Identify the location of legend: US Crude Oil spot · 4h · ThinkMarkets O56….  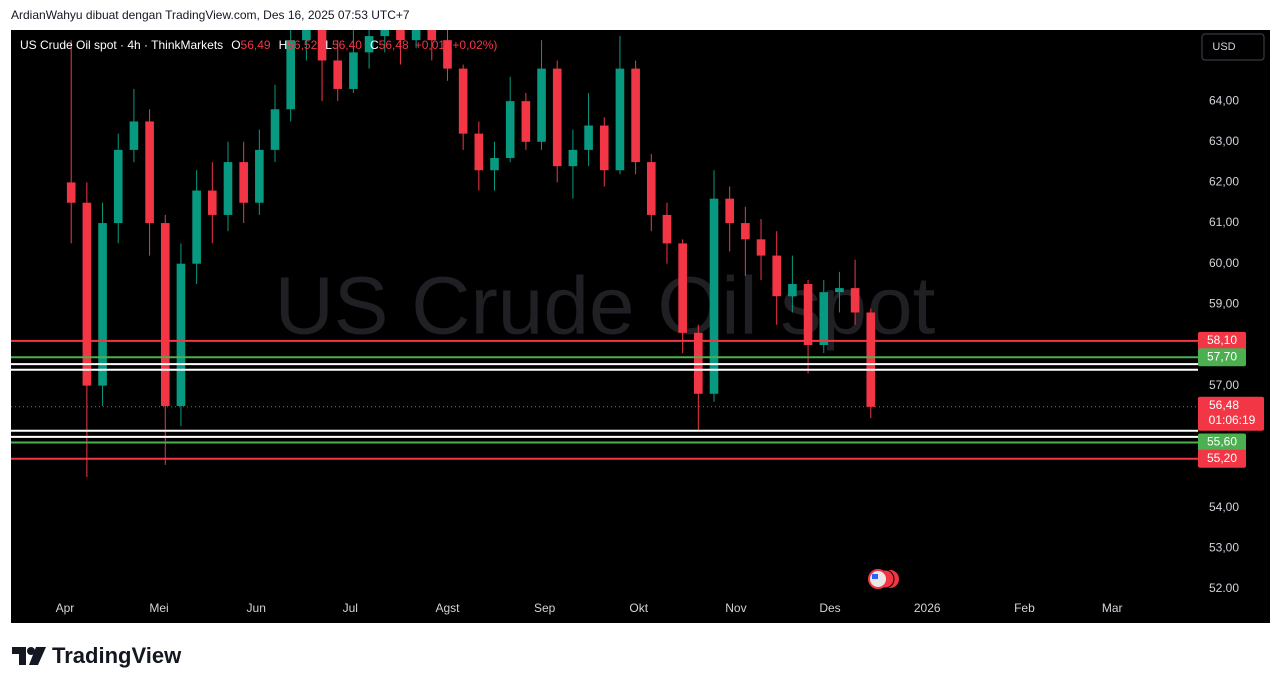
(258, 45).